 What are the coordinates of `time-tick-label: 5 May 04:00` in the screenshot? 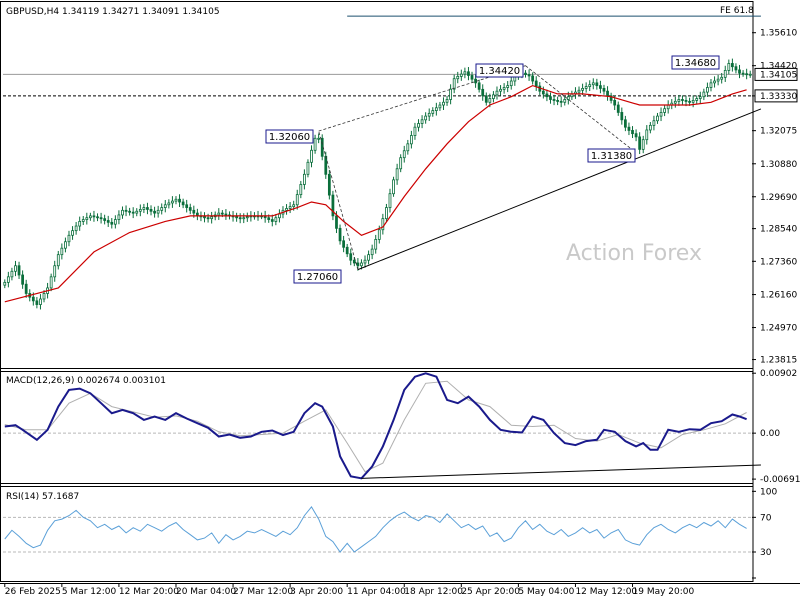 It's located at (546, 592).